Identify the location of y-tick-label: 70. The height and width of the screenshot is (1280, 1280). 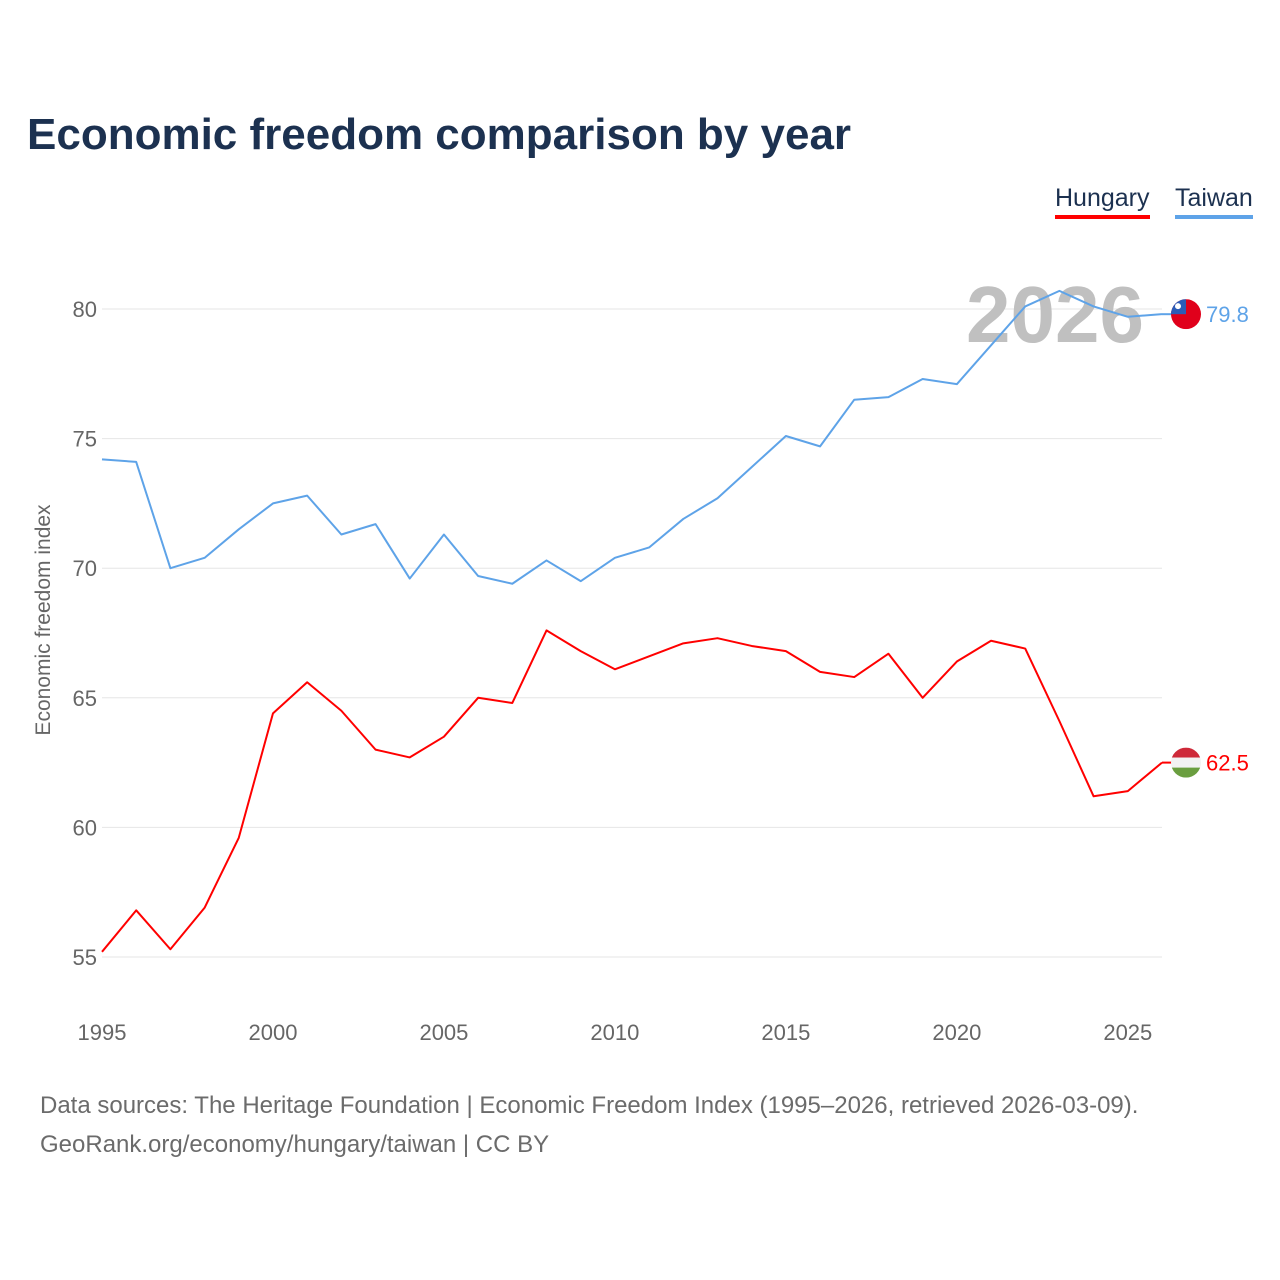
(85, 568).